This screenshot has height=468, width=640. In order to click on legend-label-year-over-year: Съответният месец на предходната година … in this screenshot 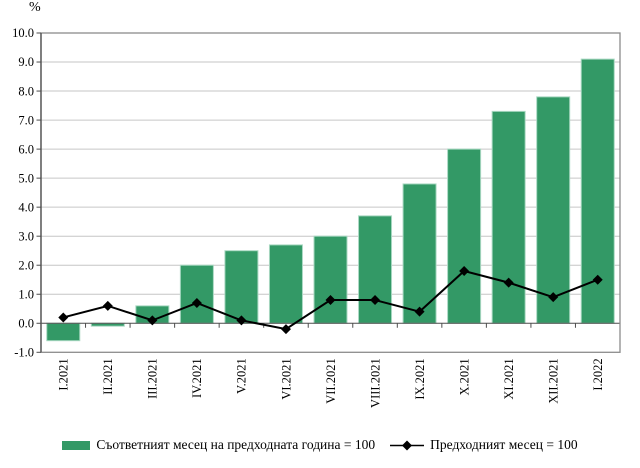, I will do `click(236, 444)`.